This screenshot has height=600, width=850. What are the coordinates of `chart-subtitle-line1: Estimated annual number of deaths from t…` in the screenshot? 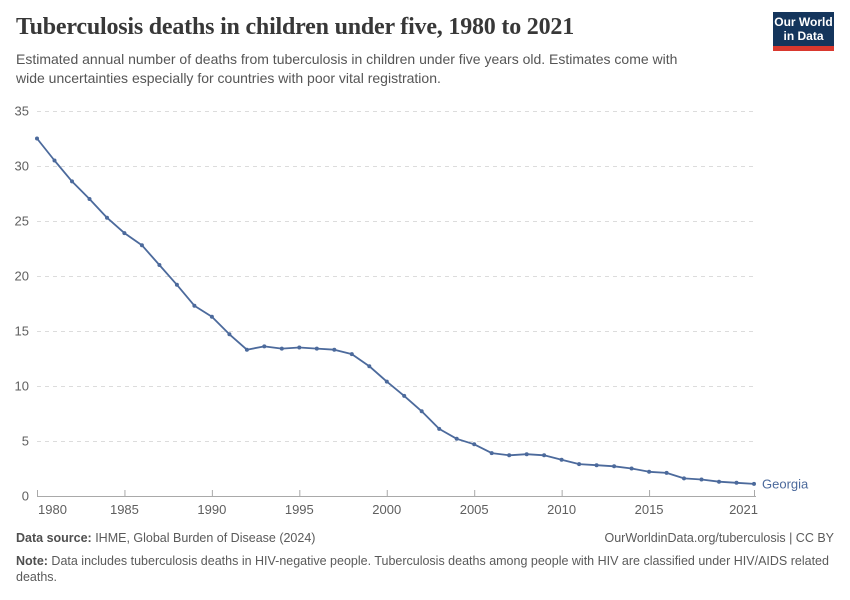 It's located at (347, 59).